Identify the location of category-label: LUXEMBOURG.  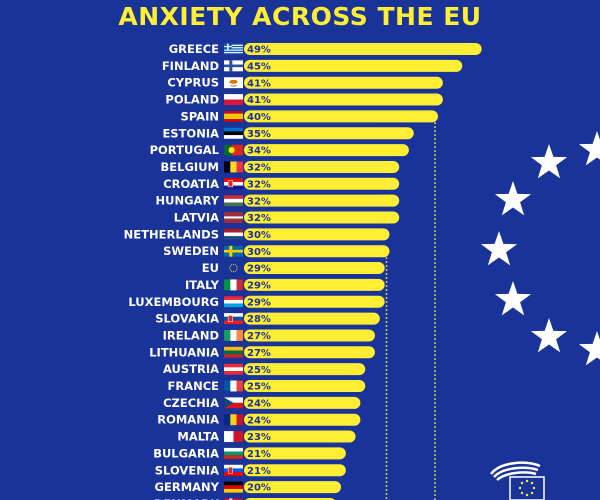
(173, 302).